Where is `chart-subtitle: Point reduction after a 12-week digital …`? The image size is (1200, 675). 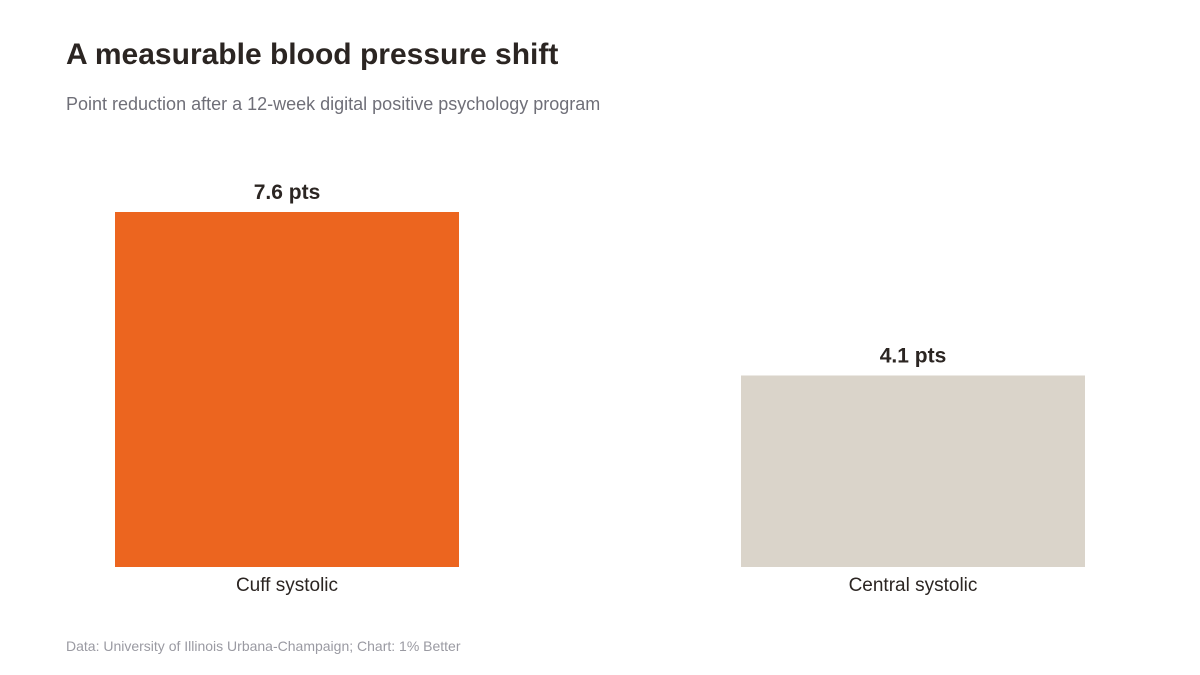 chart-subtitle: Point reduction after a 12-week digital … is located at coordinates (333, 104).